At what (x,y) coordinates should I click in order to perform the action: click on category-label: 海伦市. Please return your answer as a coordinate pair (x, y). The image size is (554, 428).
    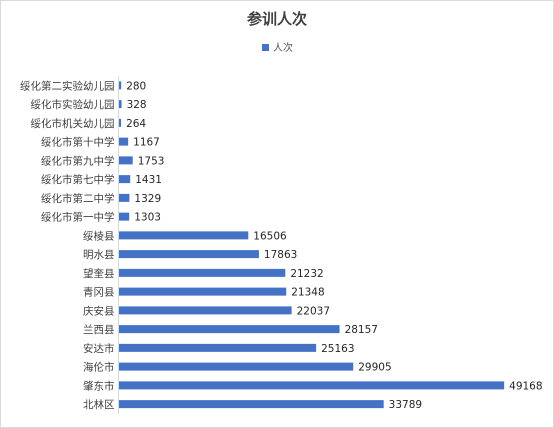
    Looking at the image, I should click on (99, 367).